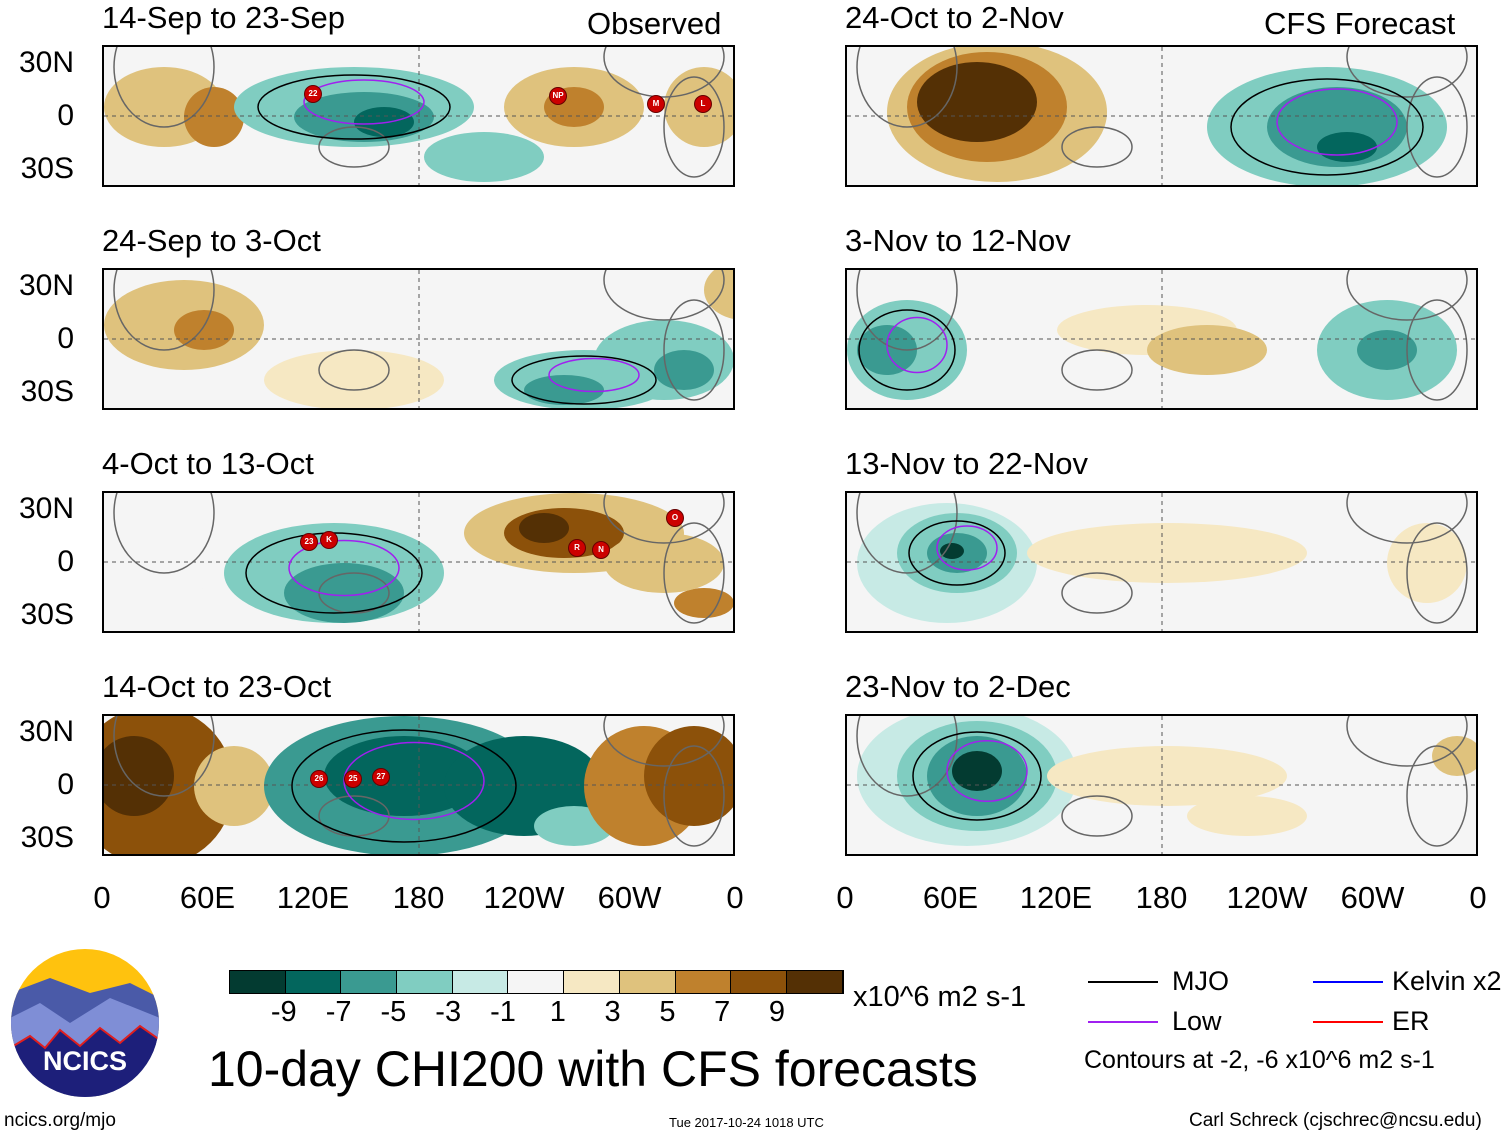 Image resolution: width=1510 pixels, height=1137 pixels. What do you see at coordinates (1411, 1021) in the screenshot?
I see `legend-label-er: ER` at bounding box center [1411, 1021].